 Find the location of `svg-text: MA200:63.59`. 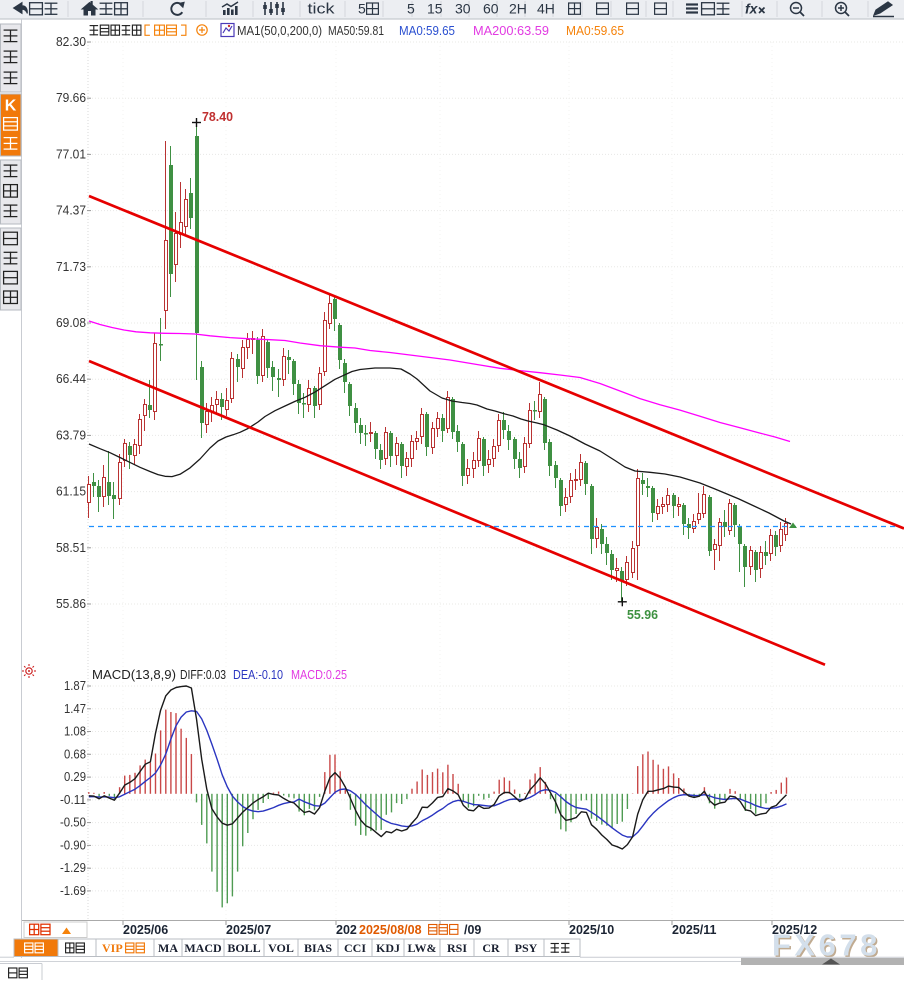

svg-text: MA200:63.59 is located at coordinates (511, 31).